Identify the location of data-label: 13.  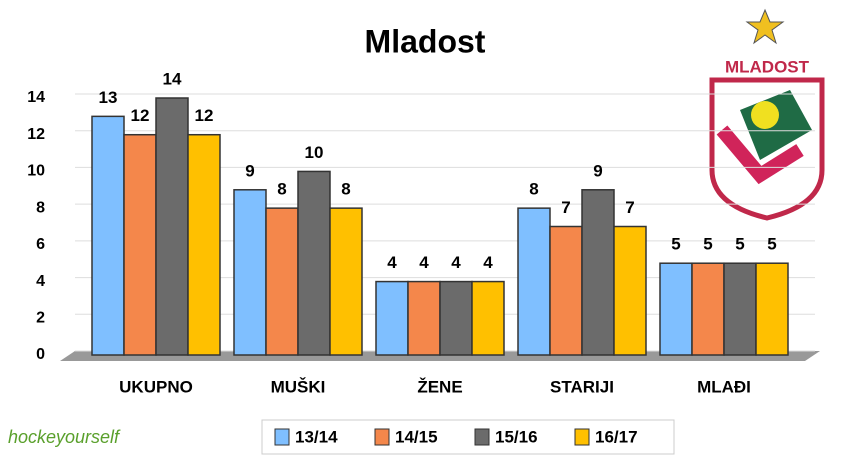
(108, 97).